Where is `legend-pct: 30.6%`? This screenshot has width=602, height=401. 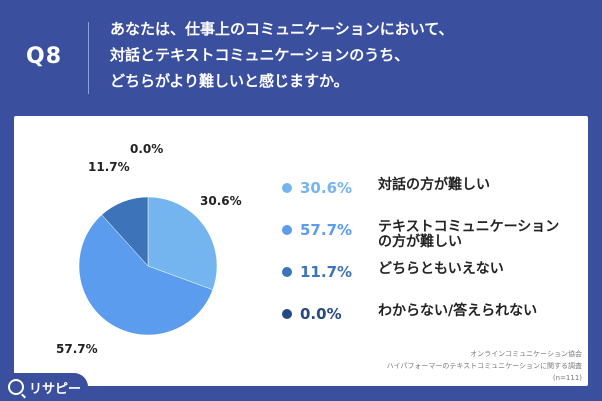 legend-pct: 30.6% is located at coordinates (326, 188).